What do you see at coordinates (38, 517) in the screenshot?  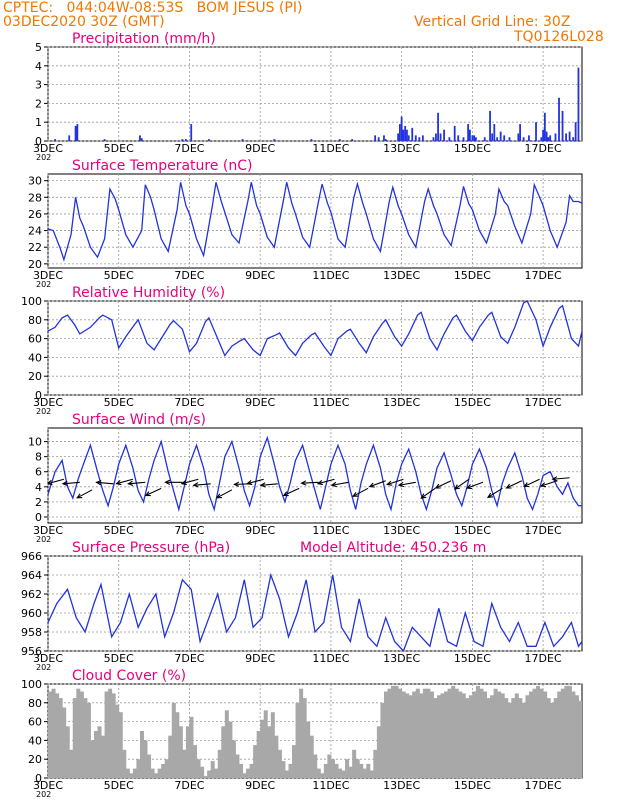 I see `wind-ytick-label: 0` at bounding box center [38, 517].